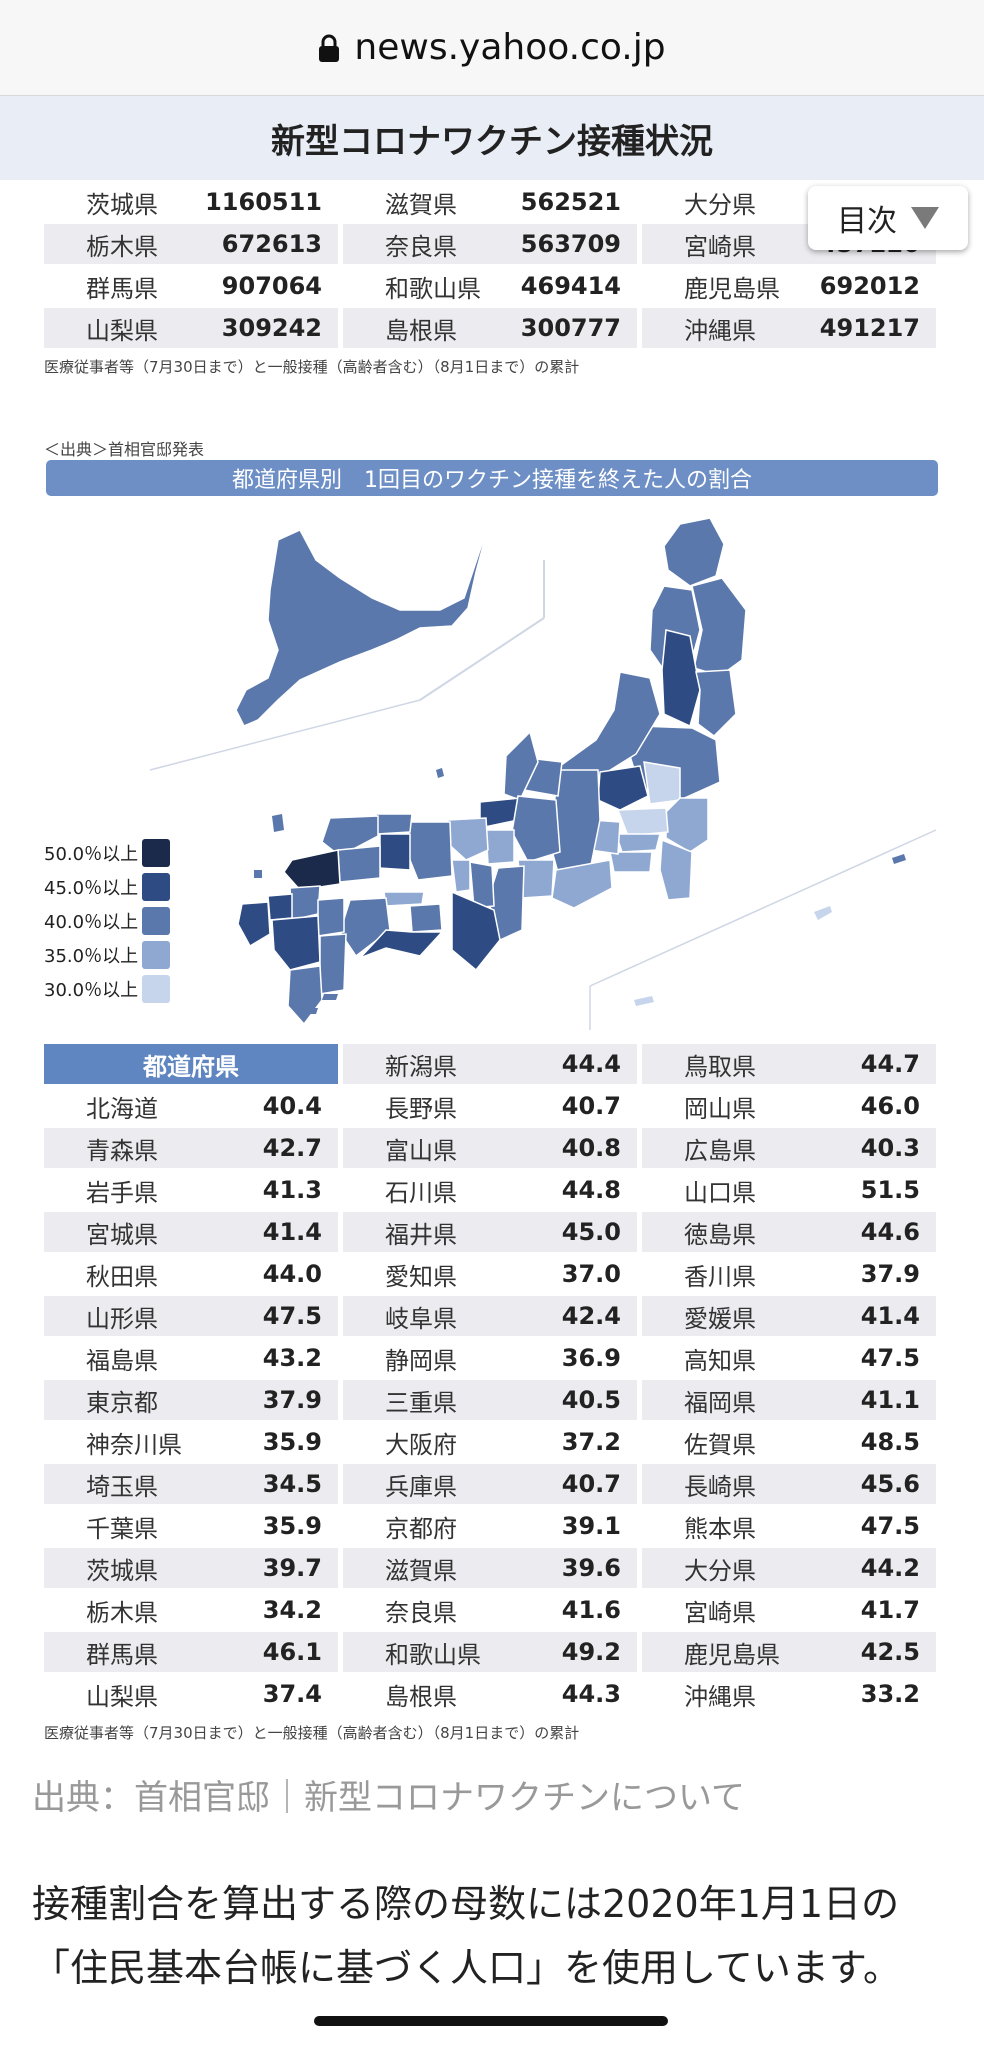  I want to click on table-cell: 新潟県 44.4, so click(490, 1064).